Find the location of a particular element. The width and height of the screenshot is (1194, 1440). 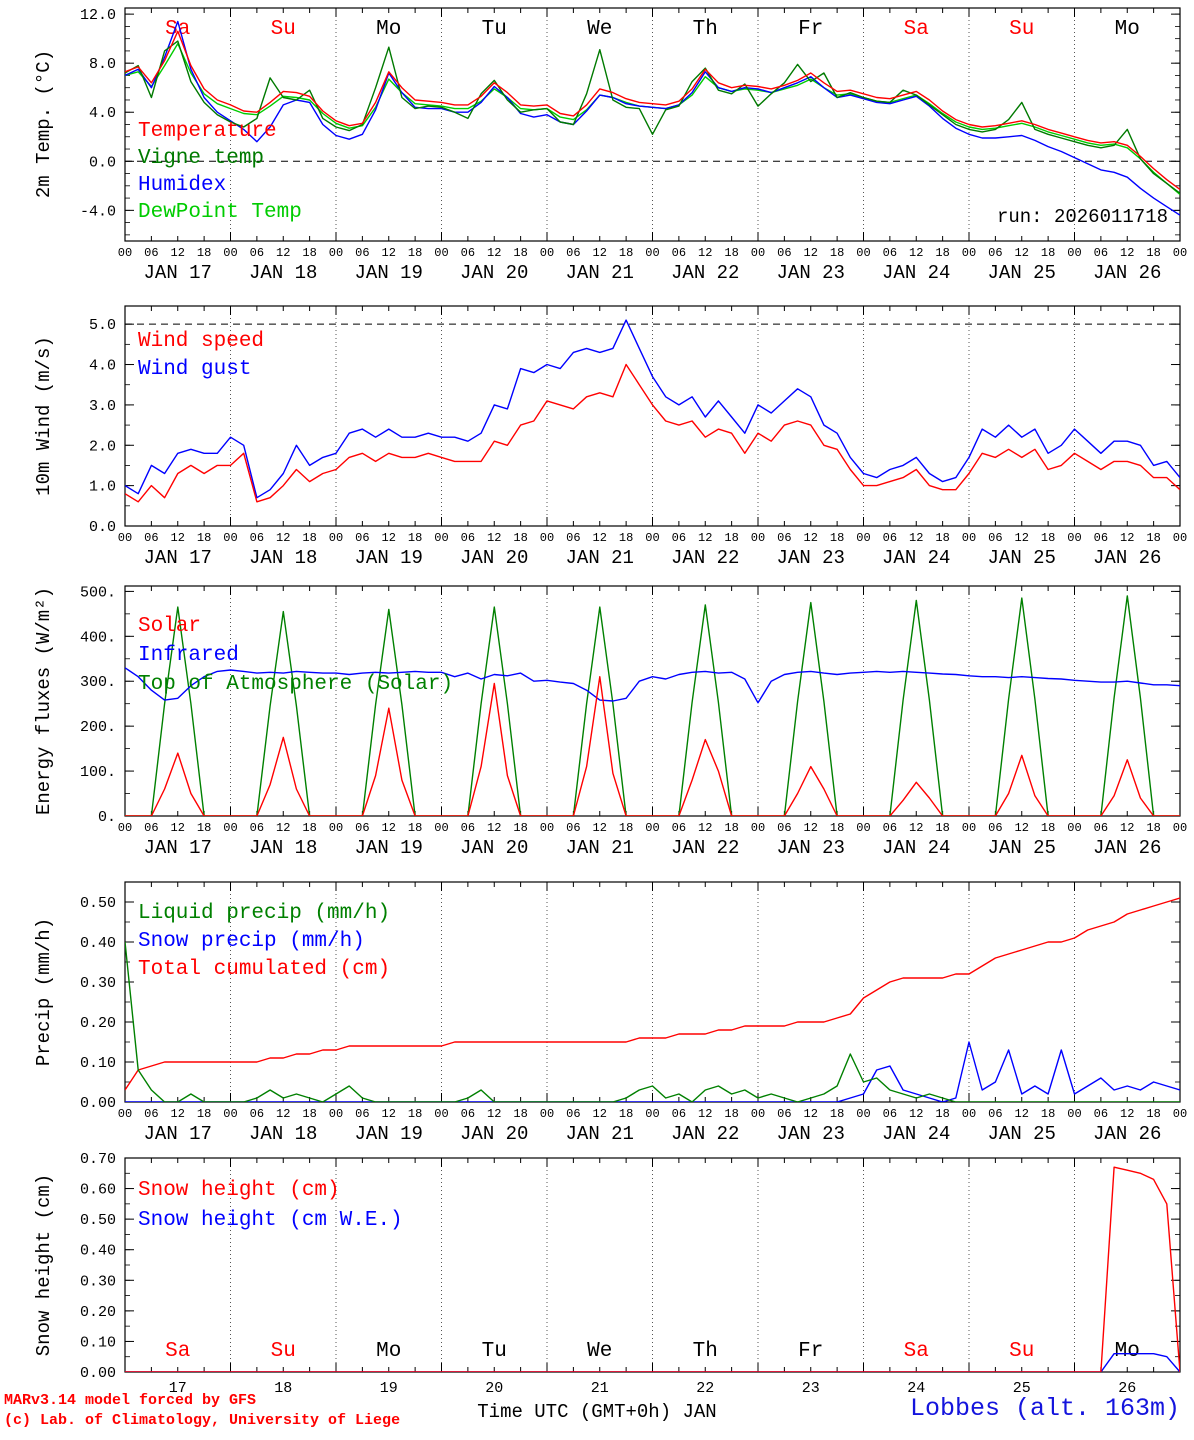

y-axis-label-energy: Energy fluxes (W/m²) is located at coordinates (44, 701).